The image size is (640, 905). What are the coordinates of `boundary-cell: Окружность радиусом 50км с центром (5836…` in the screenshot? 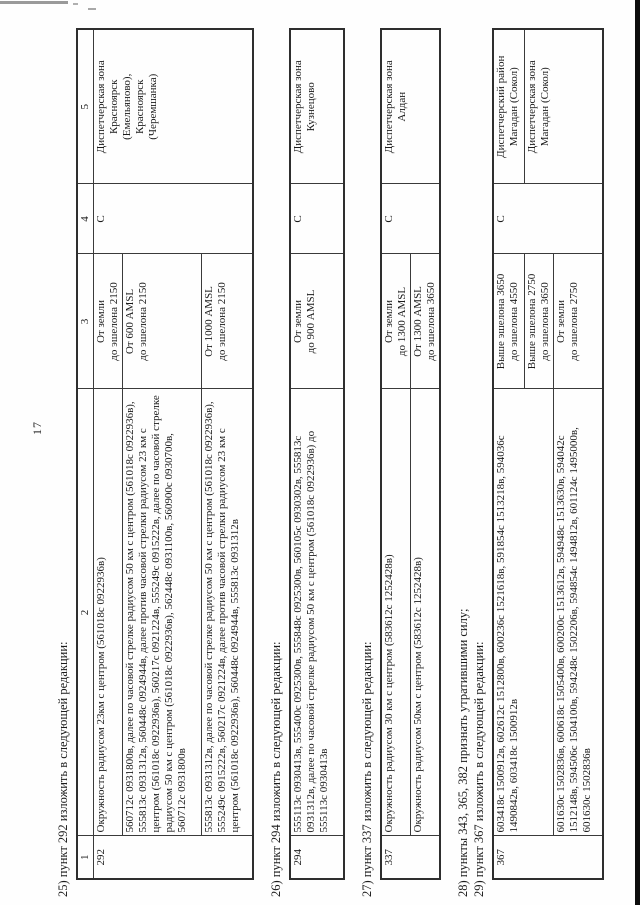 It's located at (425, 612).